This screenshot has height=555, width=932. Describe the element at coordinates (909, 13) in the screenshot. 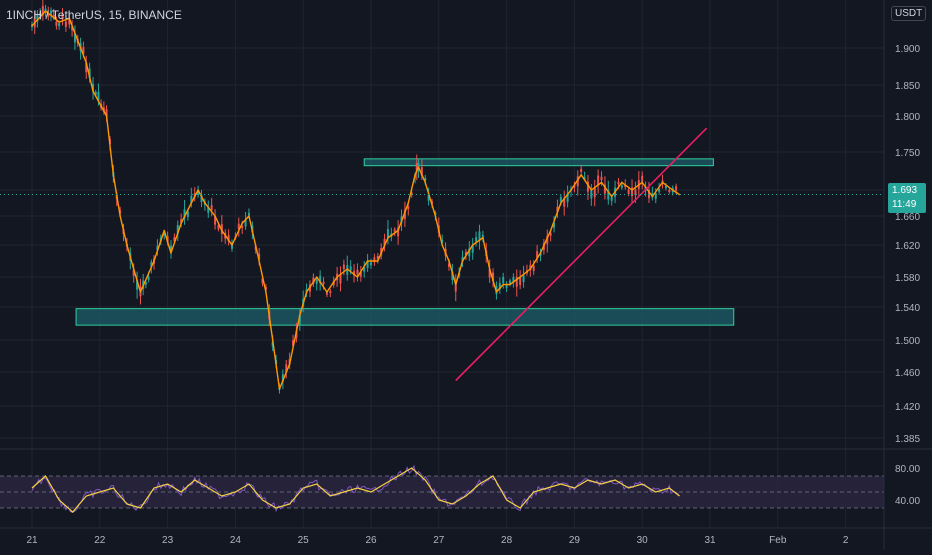

I see `currency-badge: USDT` at that location.